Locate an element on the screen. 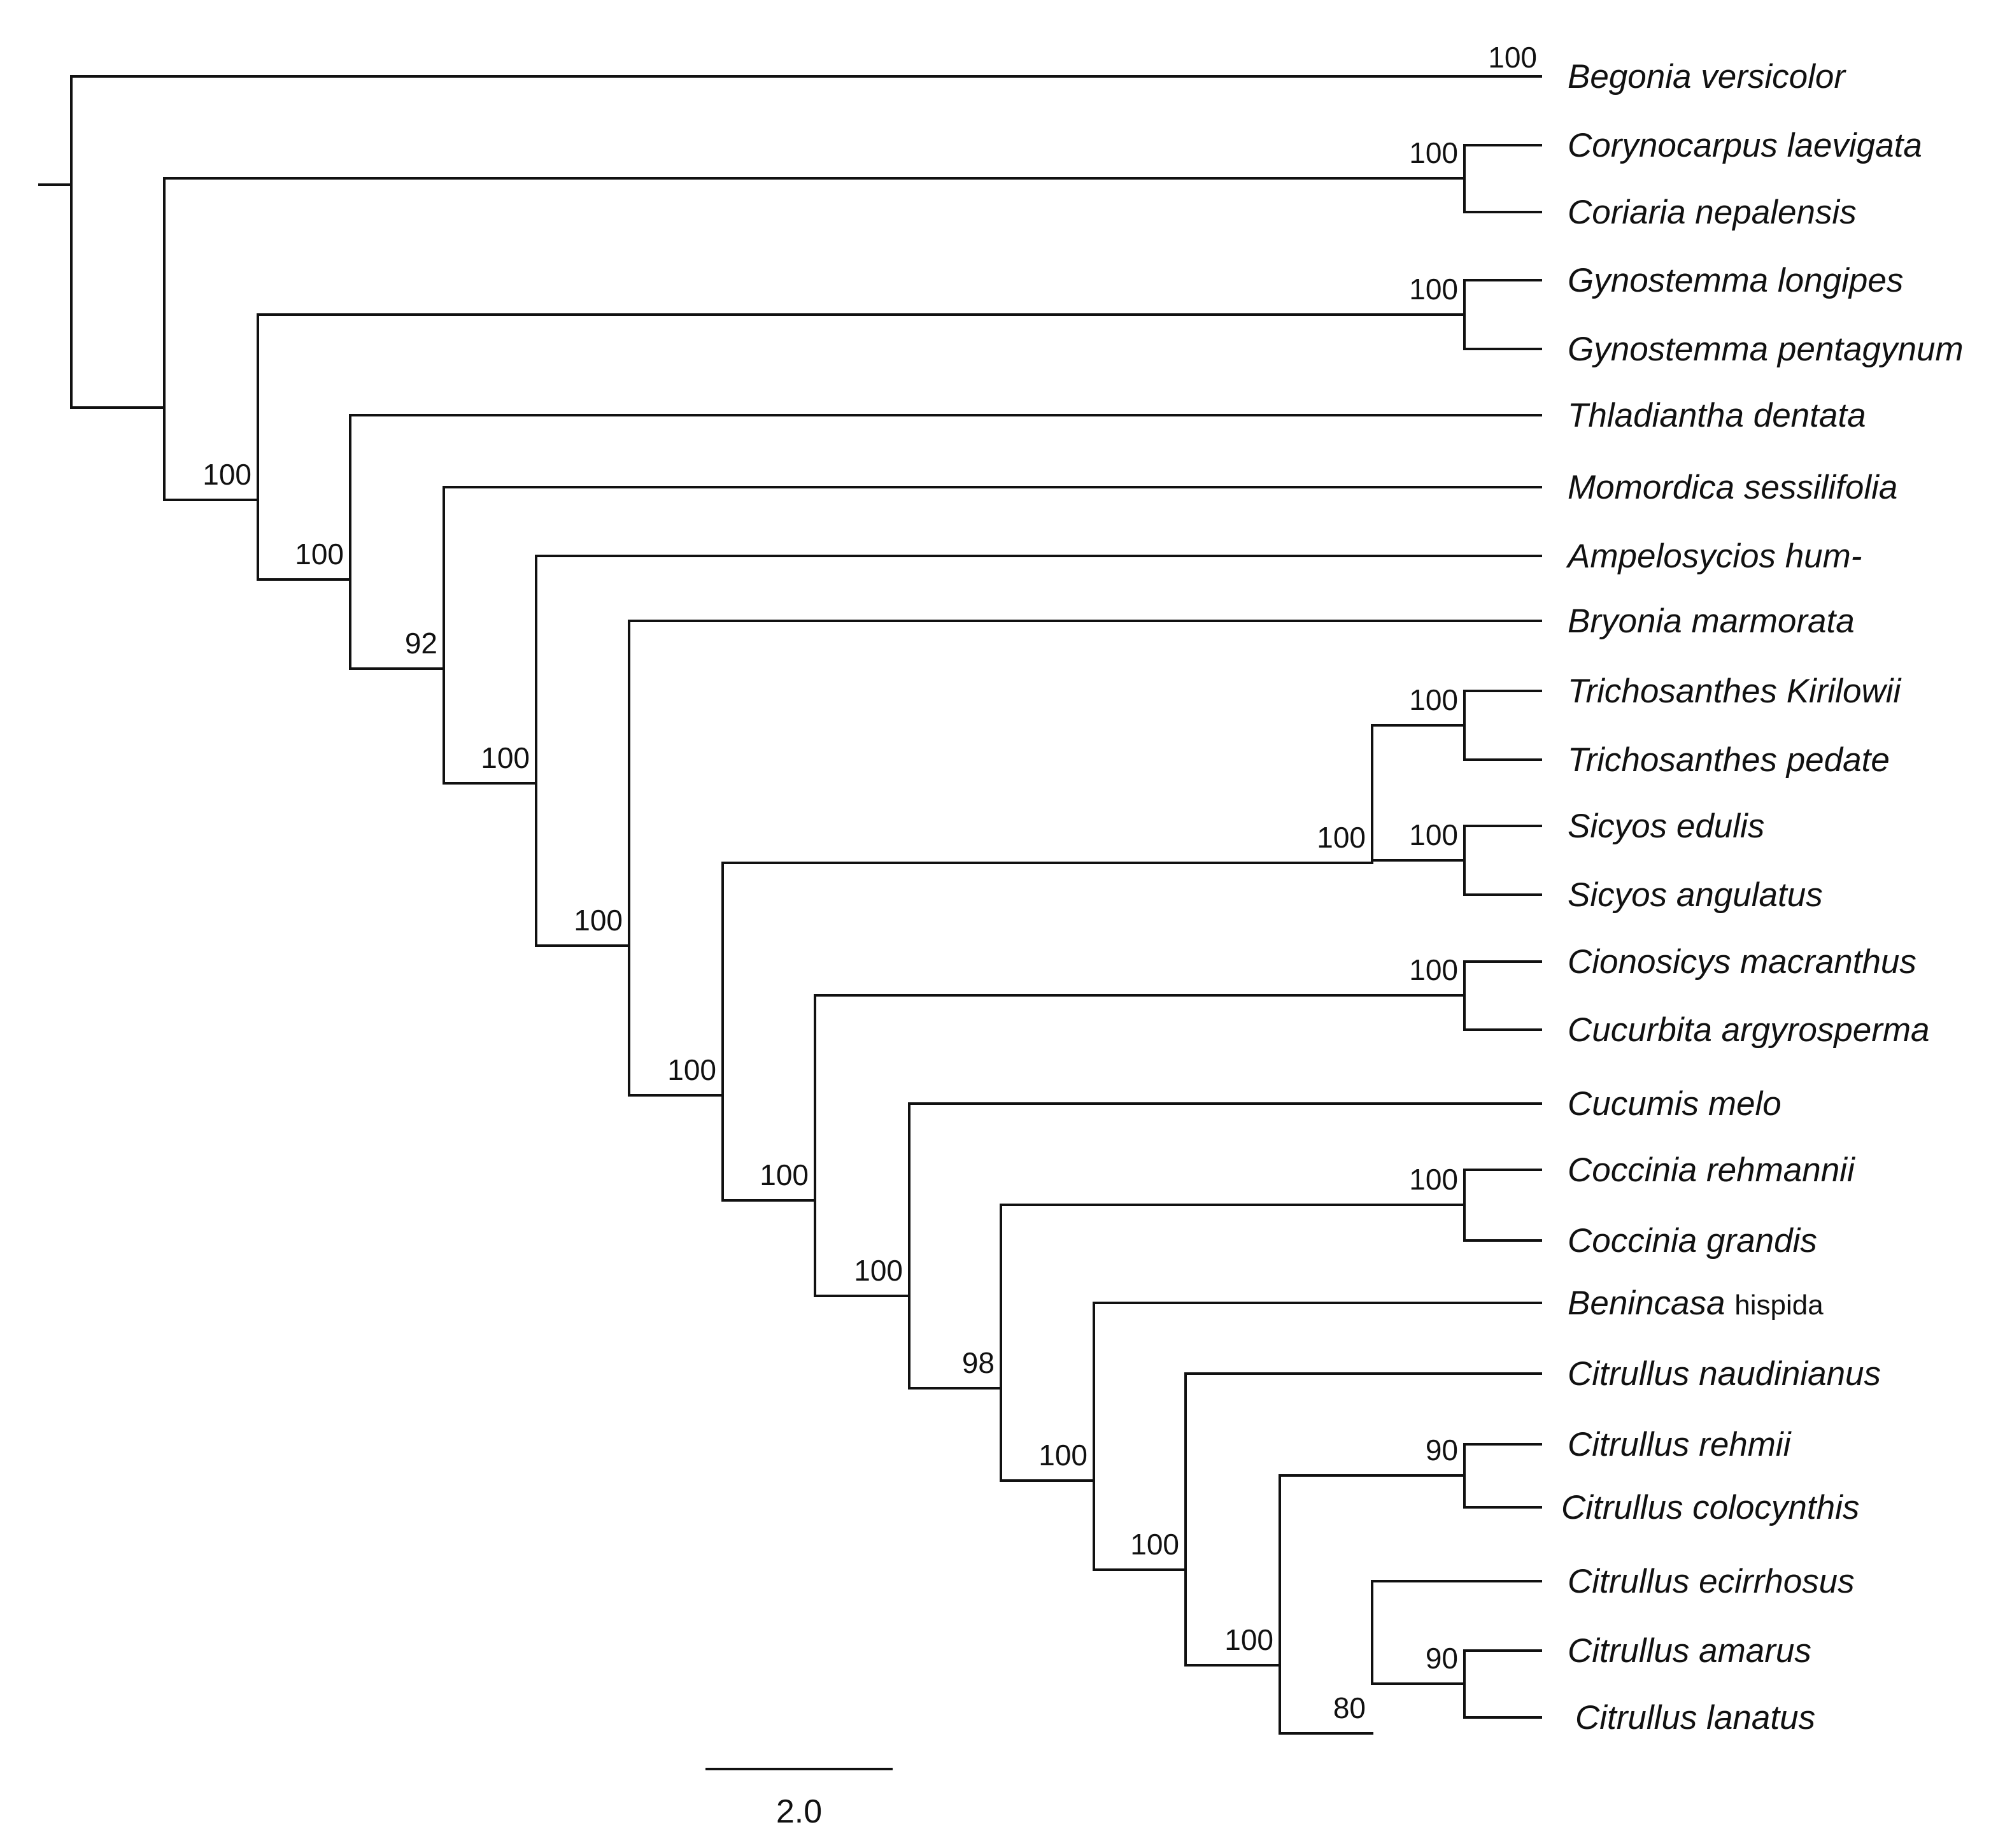 Image resolution: width=2012 pixels, height=1848 pixels. taxon-epithet: melo is located at coordinates (1745, 1104).